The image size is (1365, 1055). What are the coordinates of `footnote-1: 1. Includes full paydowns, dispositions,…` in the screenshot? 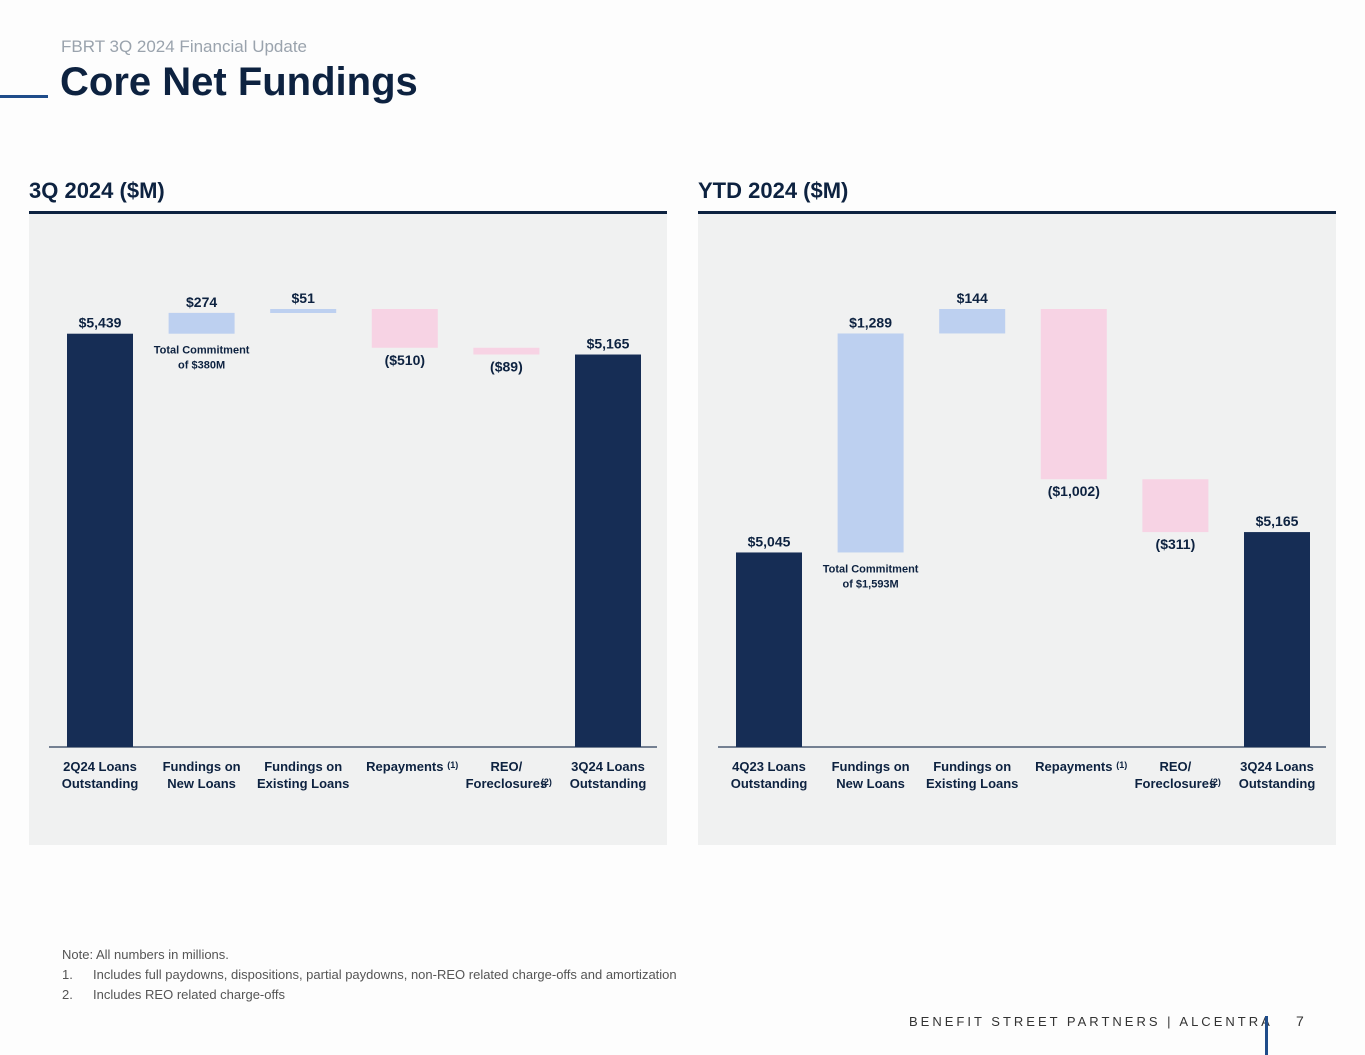 It's located at (369, 975).